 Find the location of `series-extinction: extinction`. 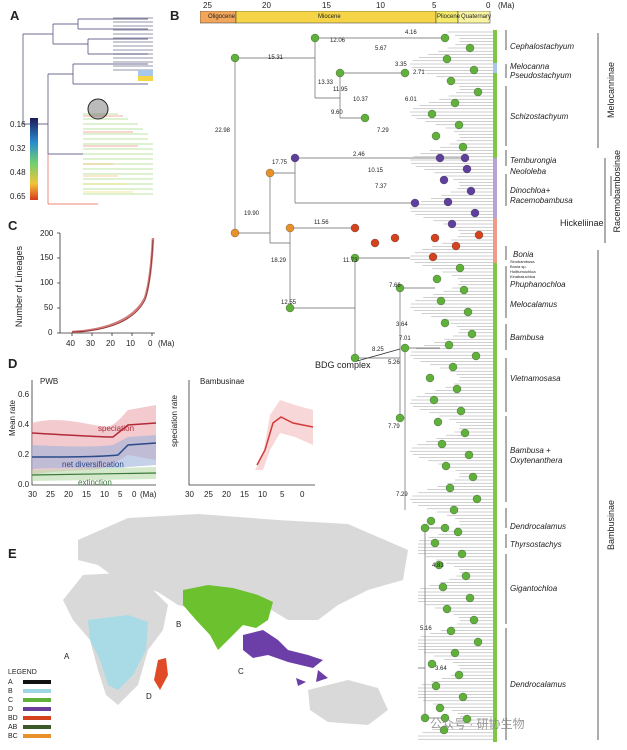

series-extinction: extinction is located at coordinates (95, 482).